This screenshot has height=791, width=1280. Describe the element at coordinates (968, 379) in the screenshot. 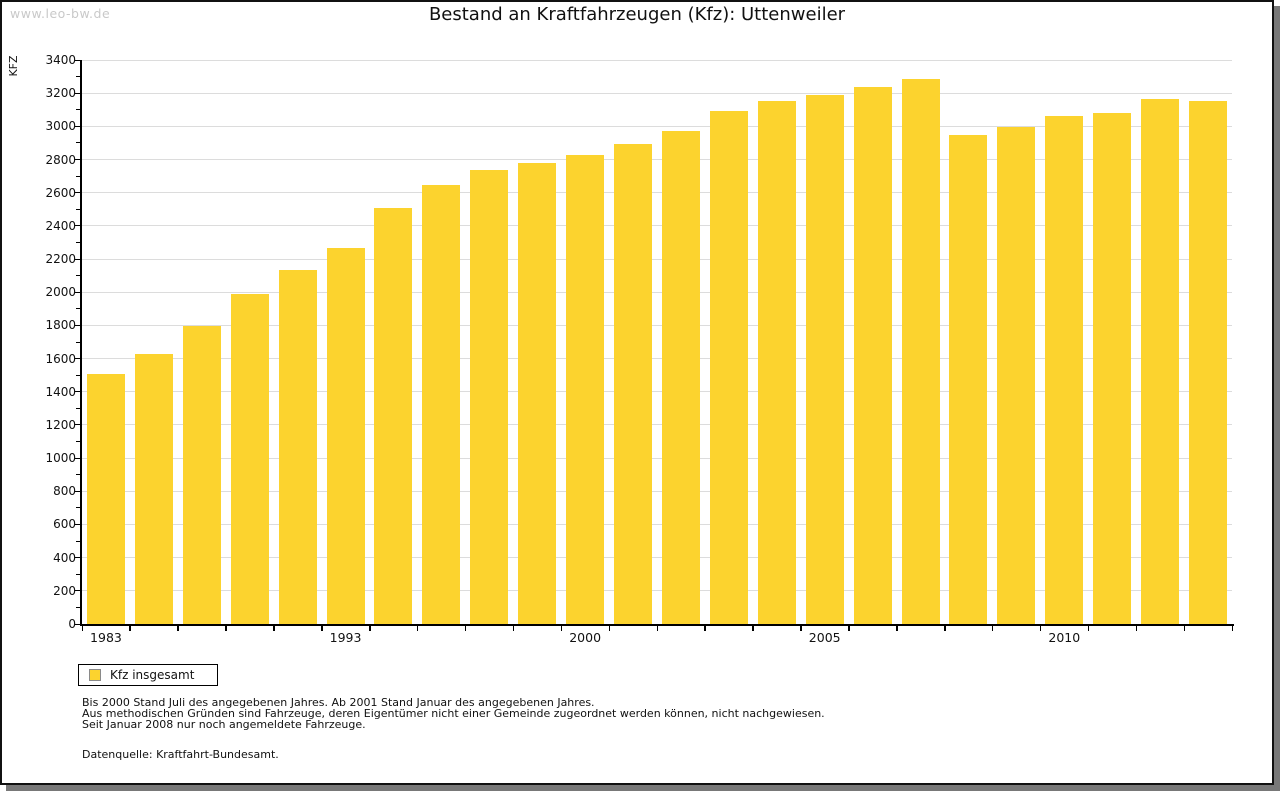

I see `bar-2008` at that location.